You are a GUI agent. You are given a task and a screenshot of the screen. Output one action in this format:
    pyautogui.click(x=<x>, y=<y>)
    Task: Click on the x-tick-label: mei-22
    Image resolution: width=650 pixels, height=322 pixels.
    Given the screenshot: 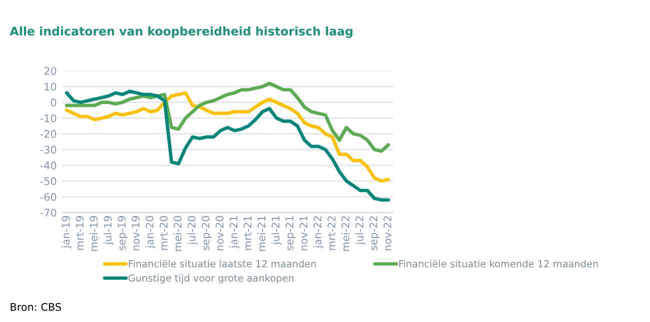 What is the action you would take?
    pyautogui.click(x=345, y=233)
    